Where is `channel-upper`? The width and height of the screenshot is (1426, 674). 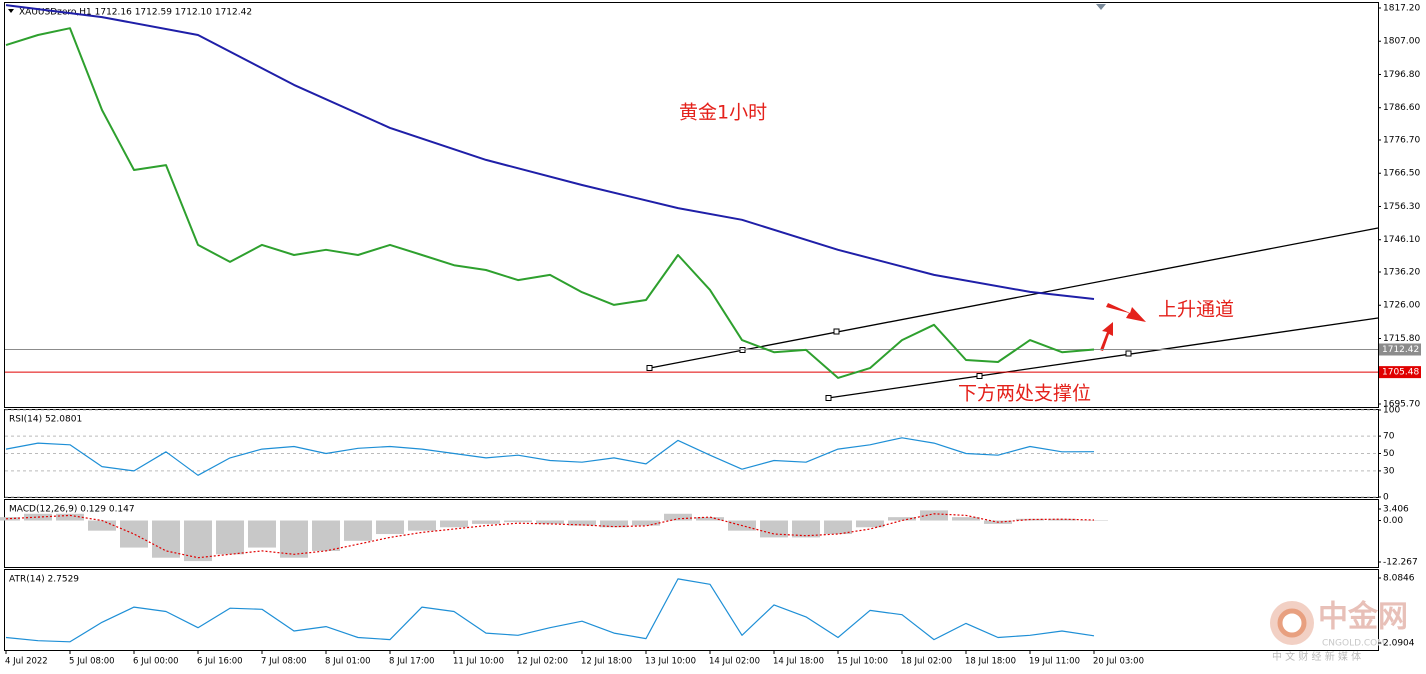
channel-upper is located at coordinates (1014, 298).